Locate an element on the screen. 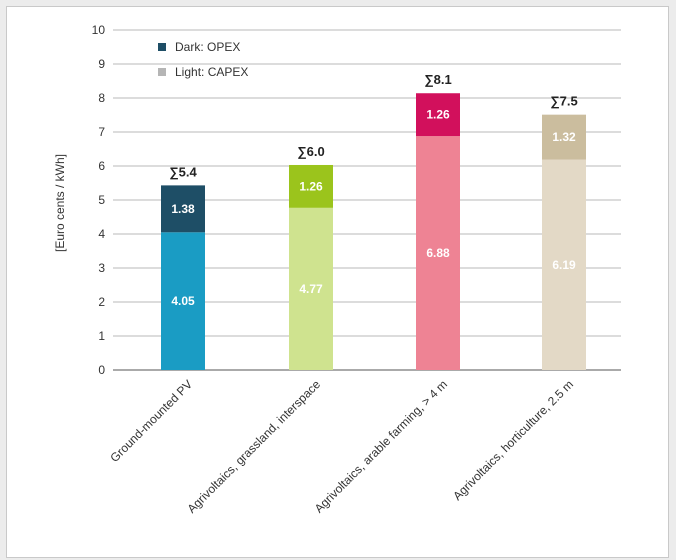 This screenshot has height=560, width=676. y-axis-ticks: 0 1 2 3 4 5 6 7 8 9 10 is located at coordinates (99, 200).